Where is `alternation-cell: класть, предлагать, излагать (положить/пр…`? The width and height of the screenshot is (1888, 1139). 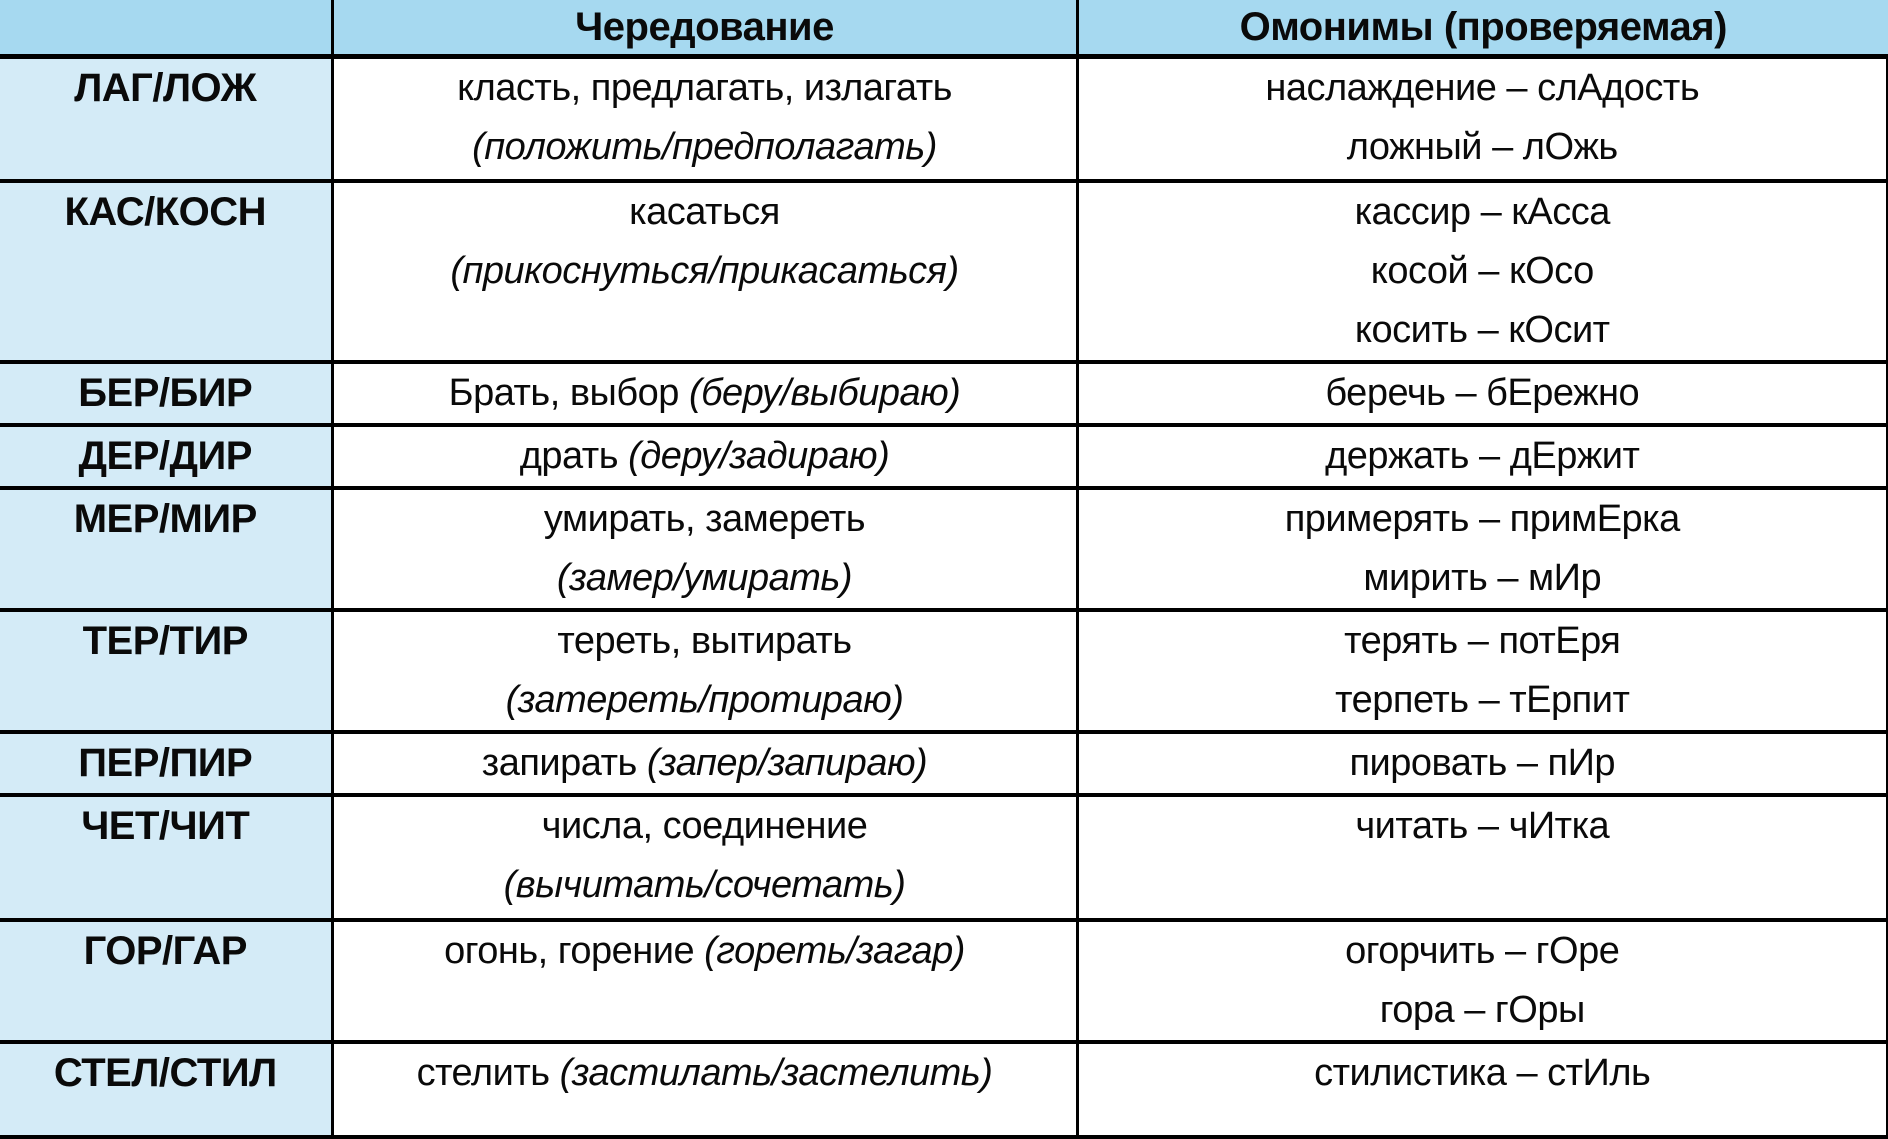
alternation-cell: класть, предлагать, излагать (положить/пр… is located at coordinates (703, 118).